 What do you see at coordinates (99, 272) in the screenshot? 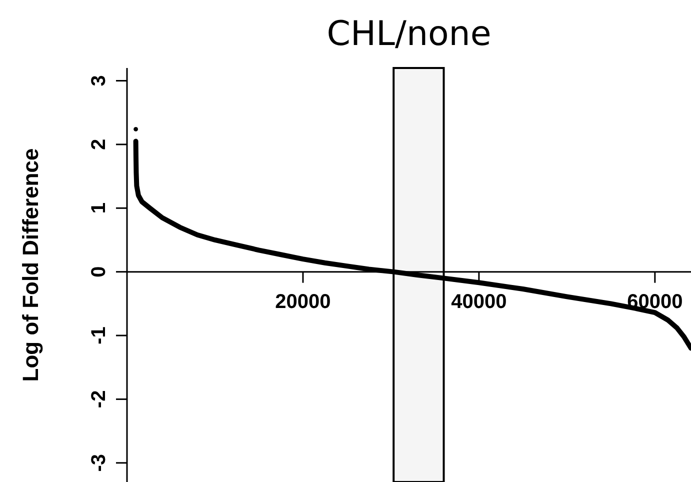
I see `y-tick-label: 0` at bounding box center [99, 272].